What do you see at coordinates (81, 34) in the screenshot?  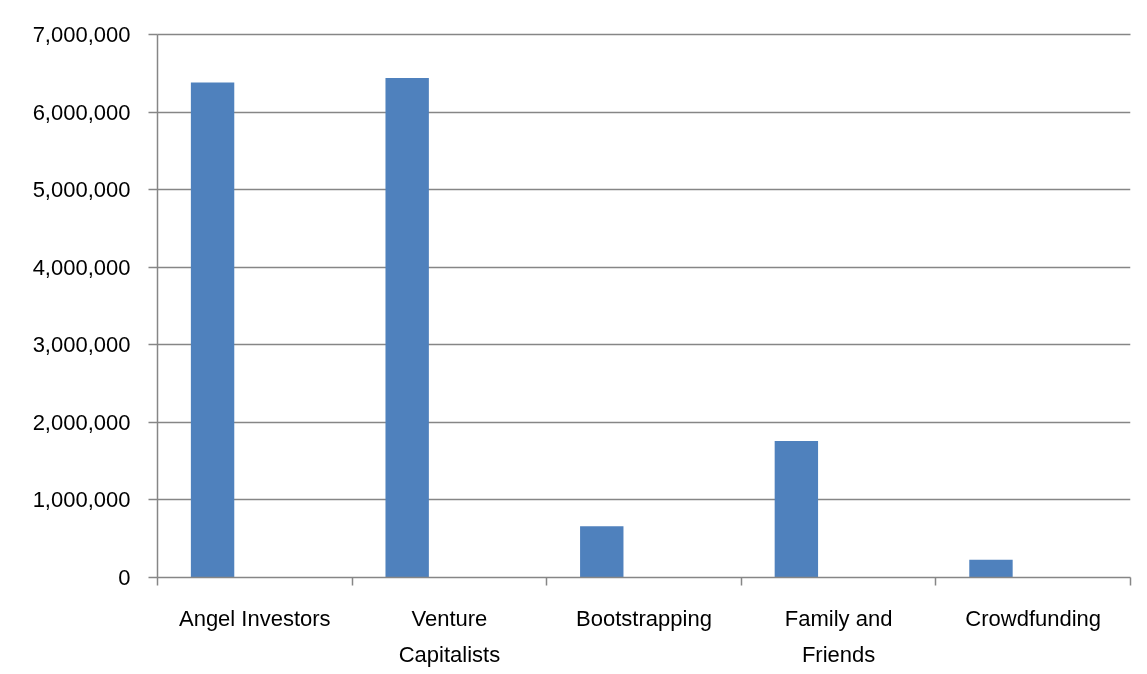 I see `y-tick-label: 7,000,000` at bounding box center [81, 34].